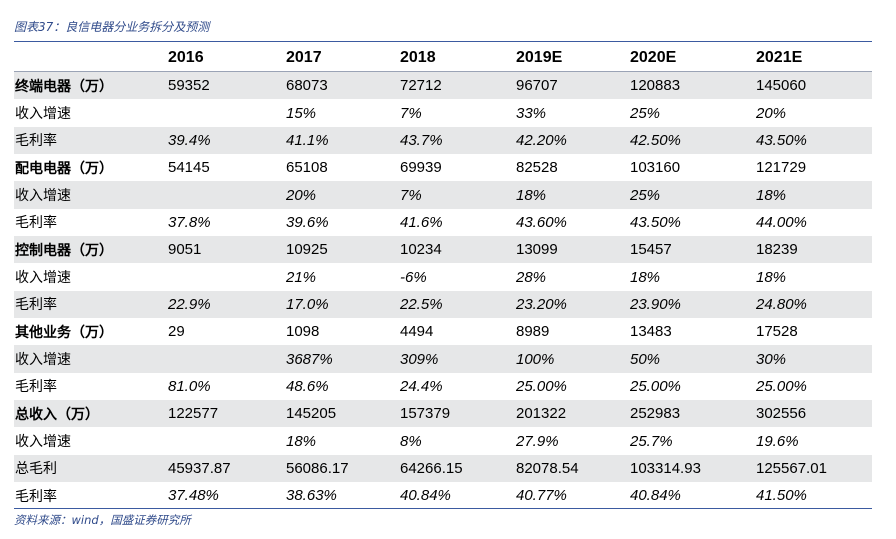 Image resolution: width=896 pixels, height=539 pixels. What do you see at coordinates (193, 496) in the screenshot?
I see `table-cell: 37.48%` at bounding box center [193, 496].